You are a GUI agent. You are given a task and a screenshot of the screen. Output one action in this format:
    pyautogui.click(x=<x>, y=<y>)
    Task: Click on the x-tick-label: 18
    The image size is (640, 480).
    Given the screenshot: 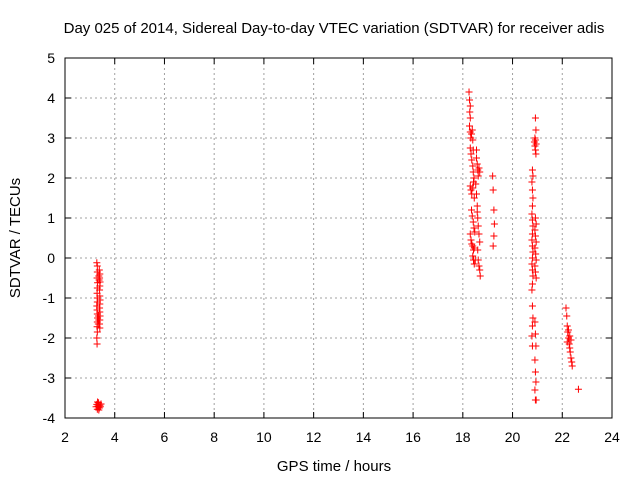 What is the action you would take?
    pyautogui.click(x=463, y=437)
    